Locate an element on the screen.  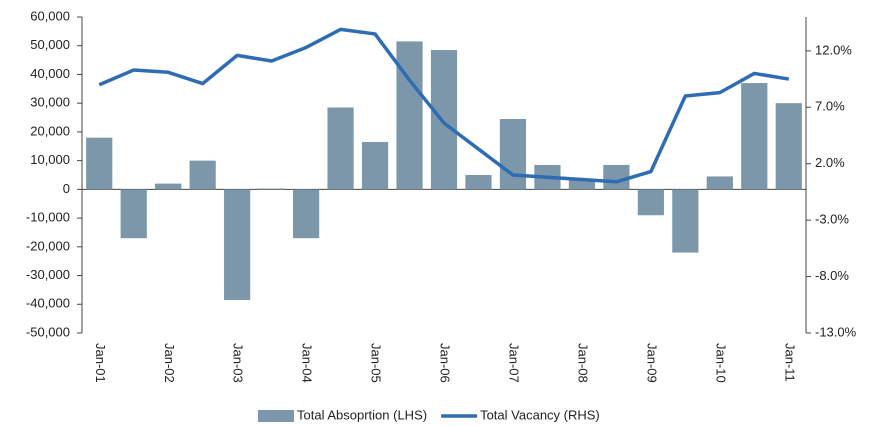
x-tick-label: Jan-01 is located at coordinates (100, 363).